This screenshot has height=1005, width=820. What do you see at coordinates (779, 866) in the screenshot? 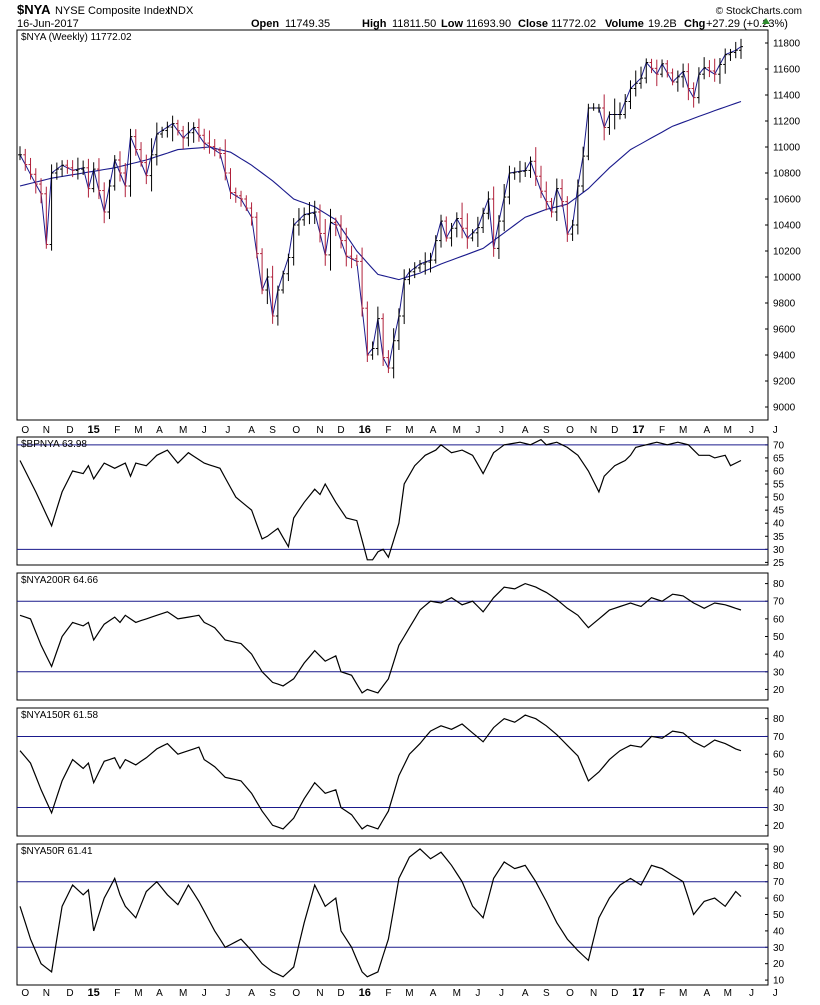
I see `y-tick-label: 80` at bounding box center [779, 866].